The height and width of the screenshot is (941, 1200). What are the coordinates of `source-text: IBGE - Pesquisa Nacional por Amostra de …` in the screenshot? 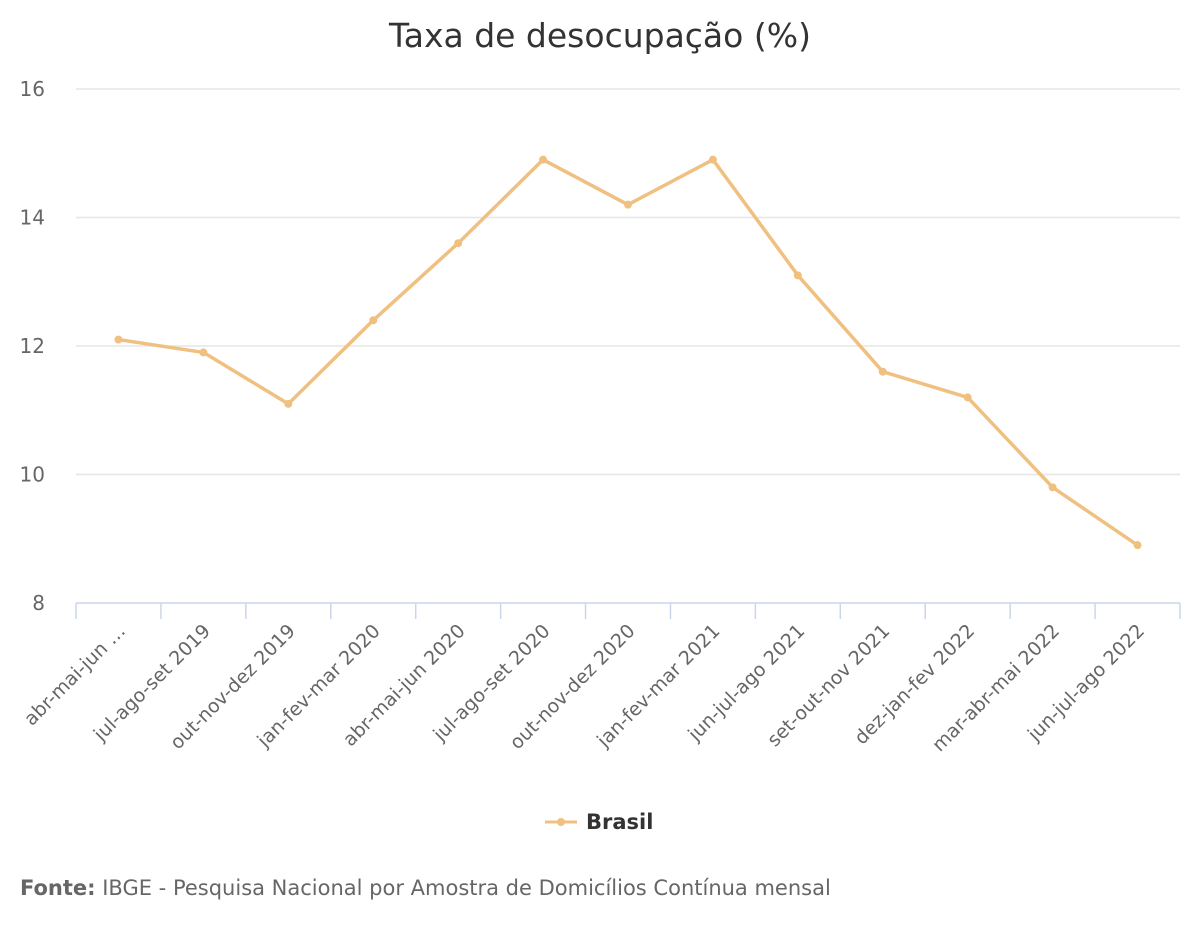 It's located at (463, 888).